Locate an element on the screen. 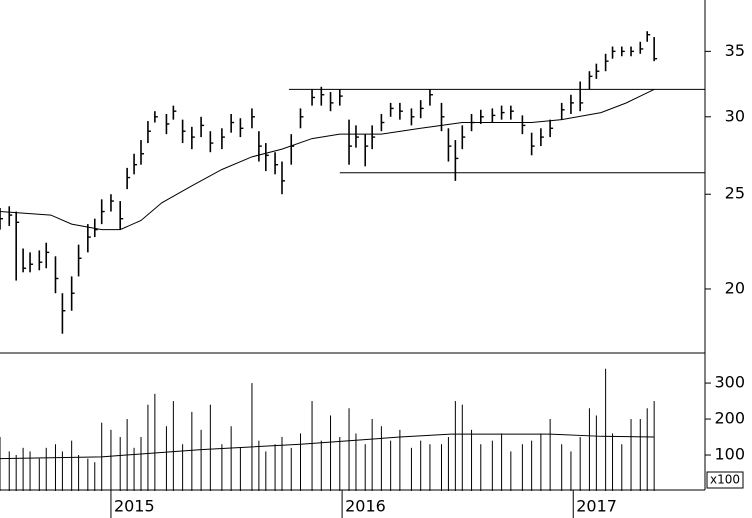 The image size is (752, 518). volume-unit-label: x100 is located at coordinates (725, 480).